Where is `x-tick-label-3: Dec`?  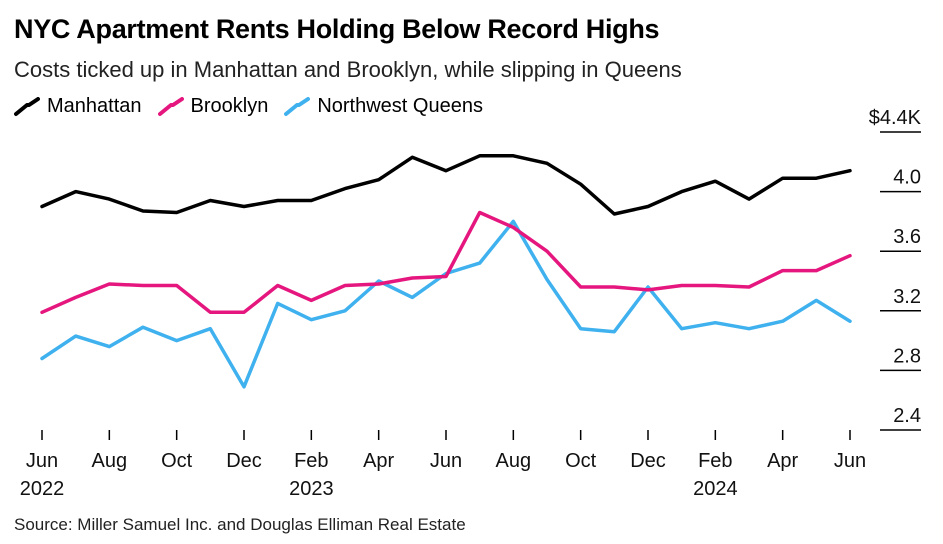
x-tick-label-3: Dec is located at coordinates (244, 461).